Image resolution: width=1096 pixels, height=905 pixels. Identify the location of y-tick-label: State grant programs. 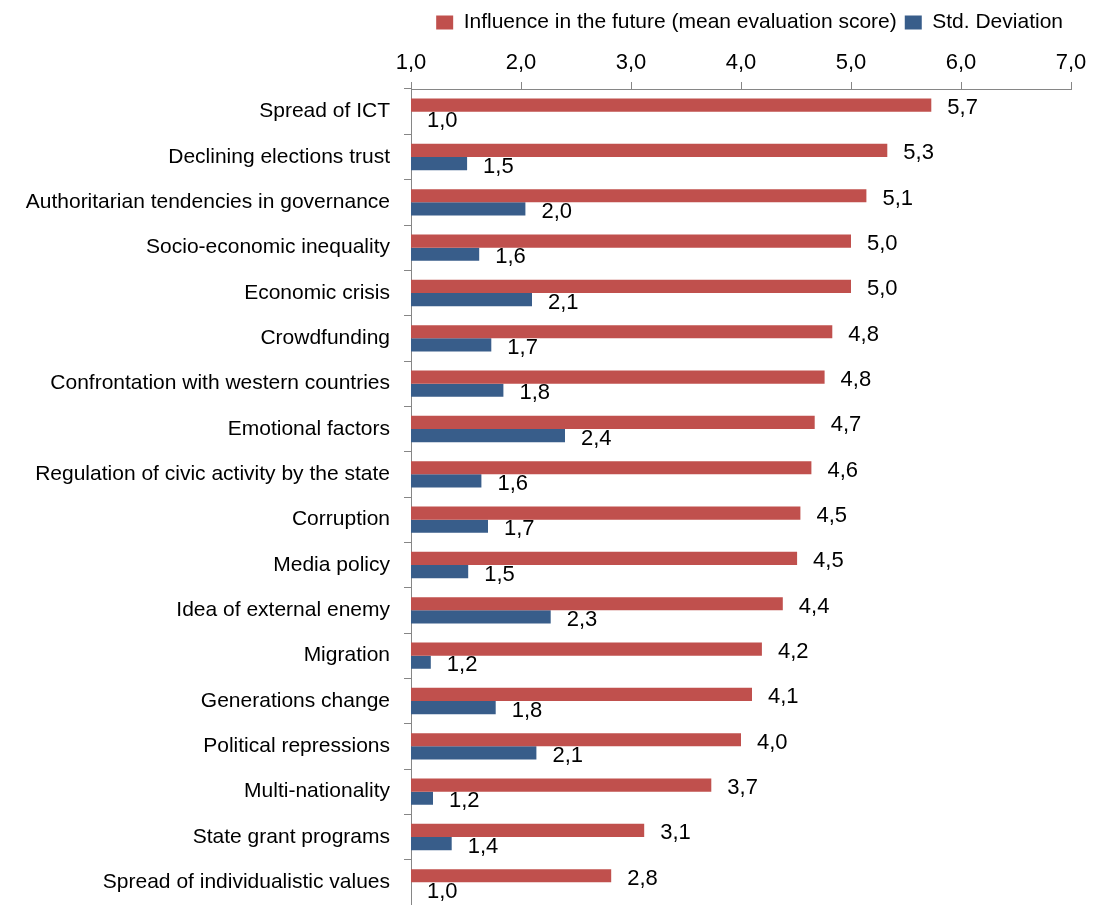
(291, 835).